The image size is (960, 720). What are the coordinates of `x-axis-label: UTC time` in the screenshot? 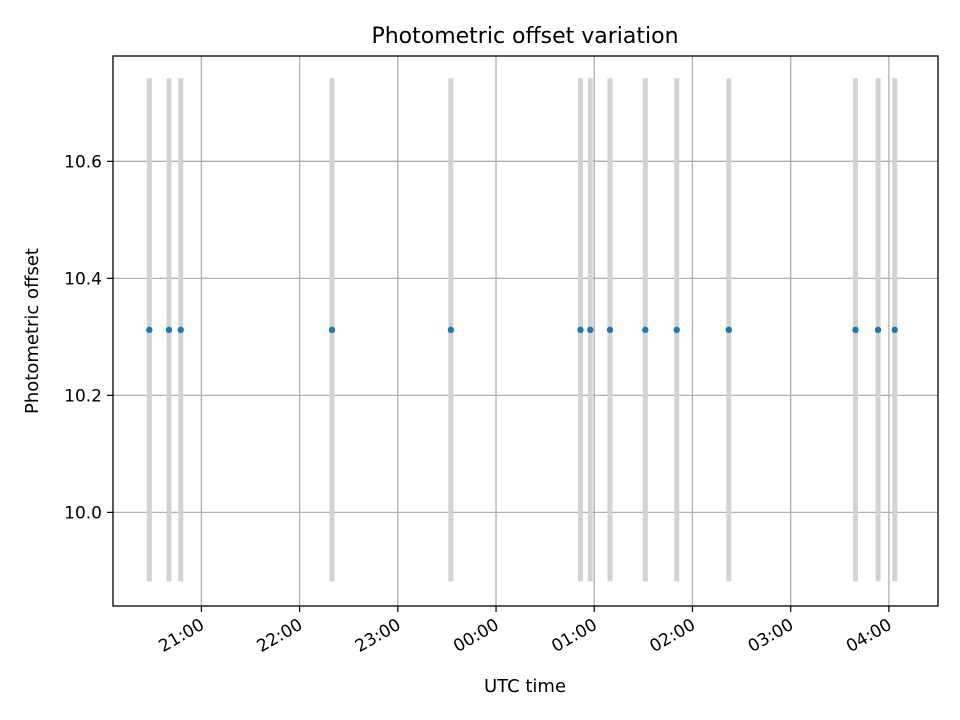 It's located at (525, 686).